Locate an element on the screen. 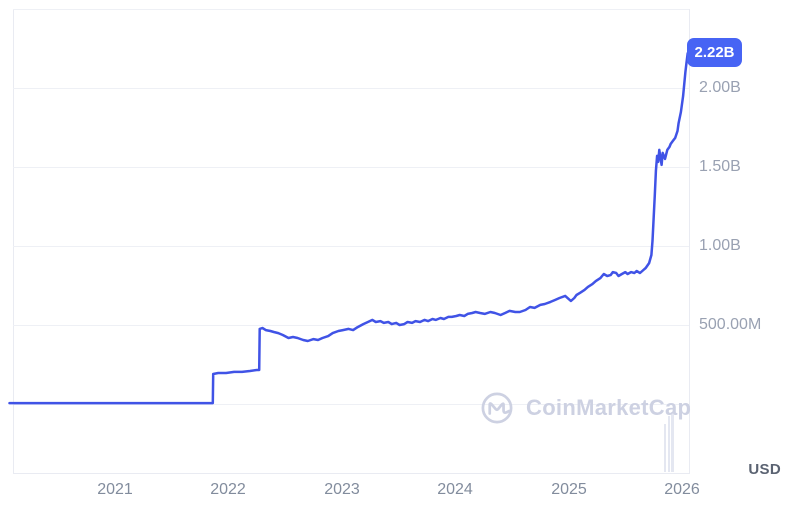 This screenshot has height=530, width=800. coinmarketcap-logo-icon is located at coordinates (497, 408).